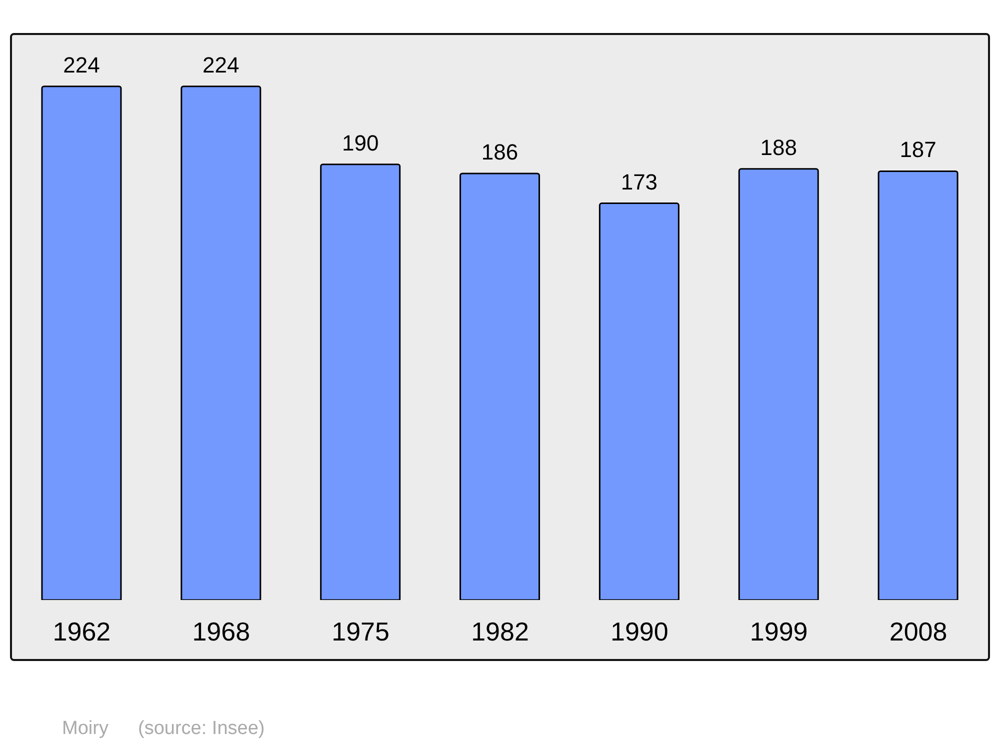 This screenshot has width=1000, height=747. What do you see at coordinates (499, 152) in the screenshot?
I see `data-label: 186` at bounding box center [499, 152].